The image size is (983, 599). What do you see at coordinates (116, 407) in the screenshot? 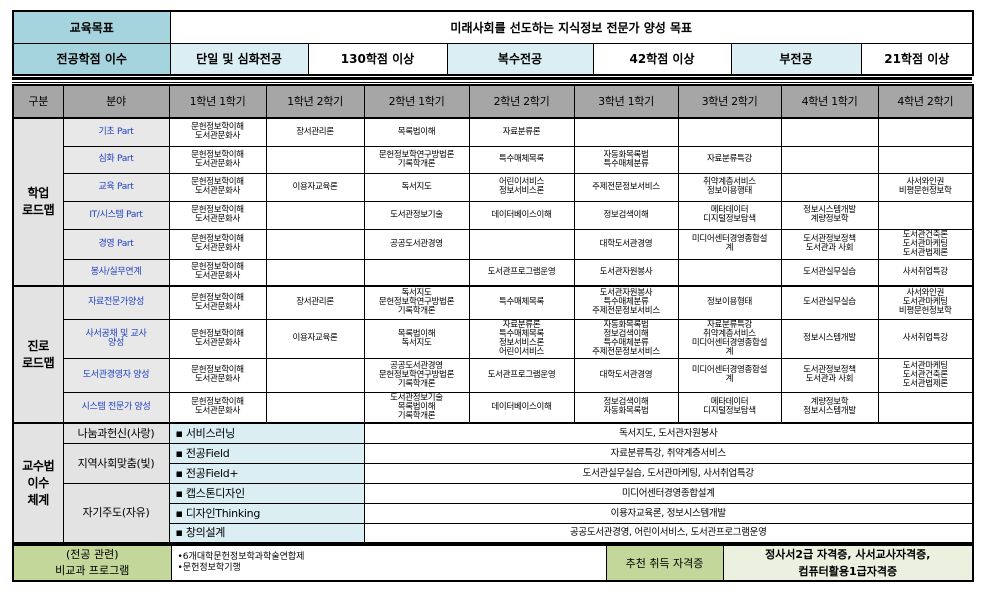
I see `field-label: 시스템 전문가 양성` at bounding box center [116, 407].